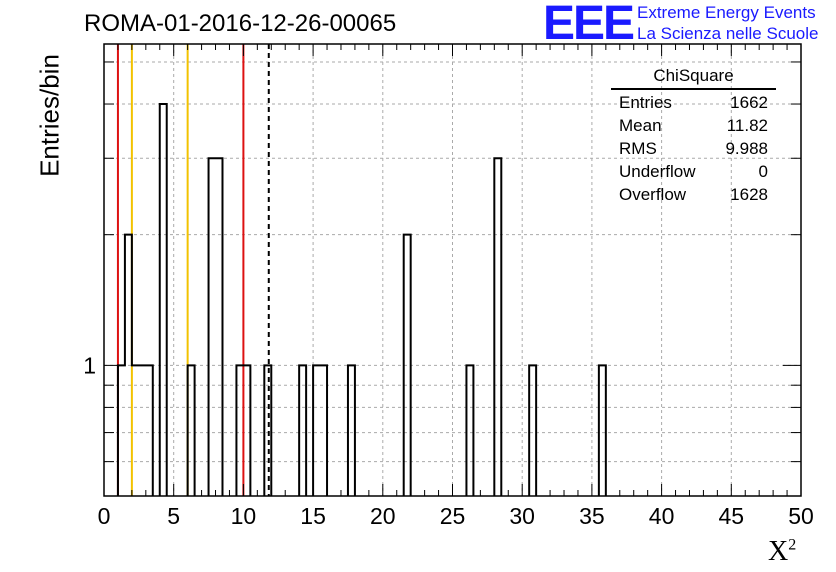  I want to click on stats-row-rms: RMS 9.988, so click(693, 148).